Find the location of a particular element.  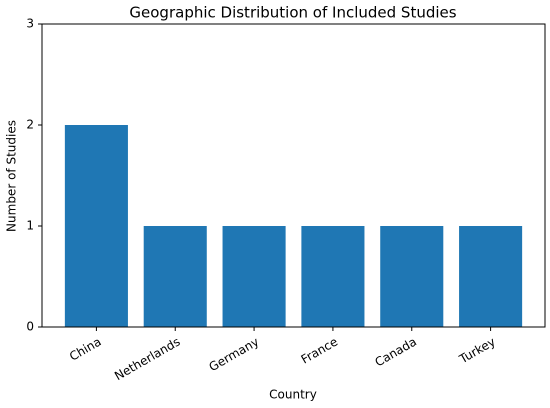

y-tick-label: 0 is located at coordinates (30, 327).